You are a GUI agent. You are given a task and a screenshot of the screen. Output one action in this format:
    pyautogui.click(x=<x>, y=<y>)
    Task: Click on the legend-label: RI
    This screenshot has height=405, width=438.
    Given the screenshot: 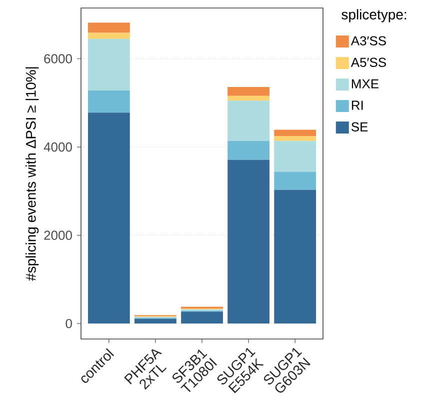 What is the action you would take?
    pyautogui.click(x=357, y=105)
    